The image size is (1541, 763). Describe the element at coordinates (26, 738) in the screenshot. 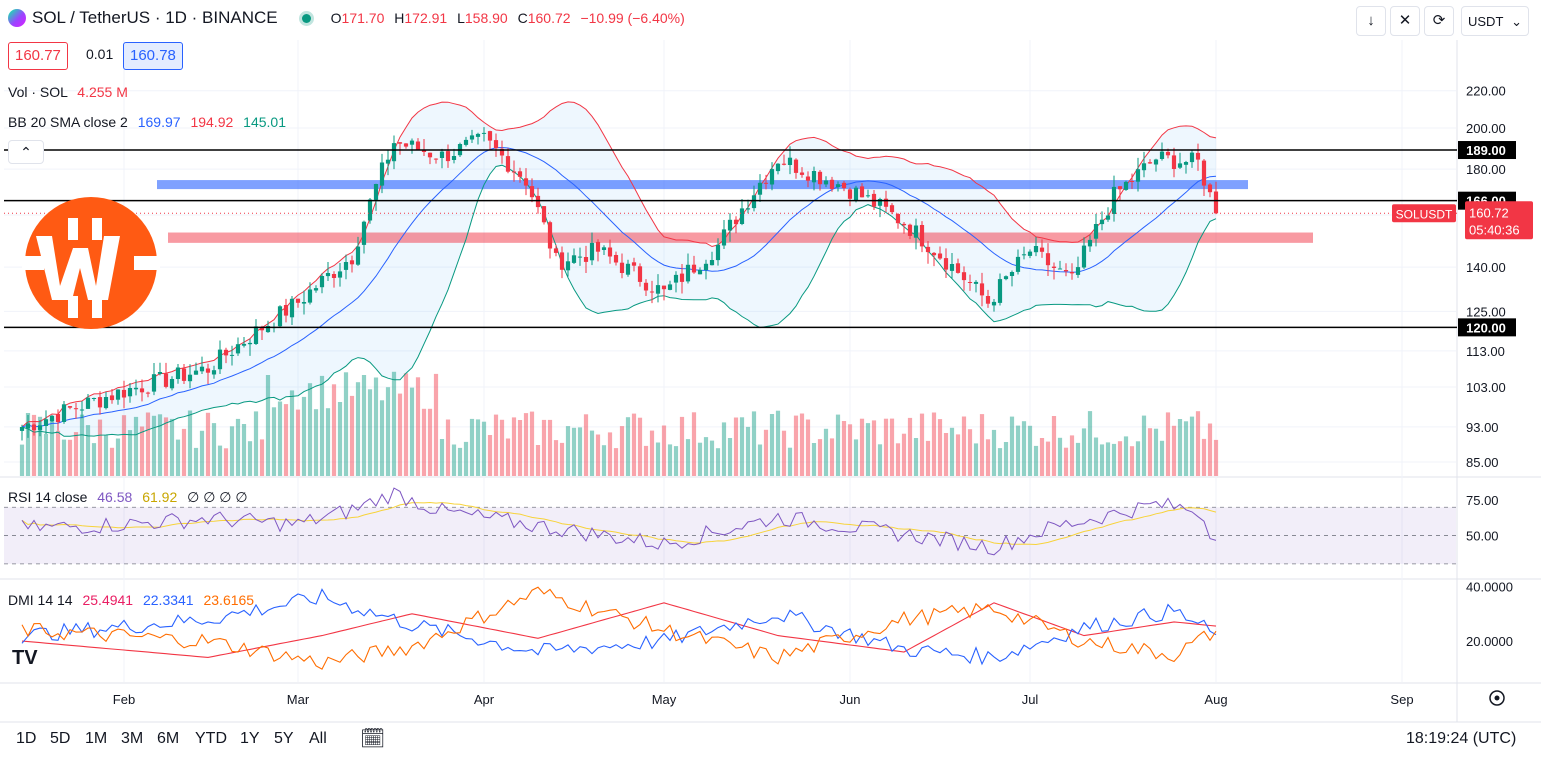

I see `range-1d-button: 1D` at that location.